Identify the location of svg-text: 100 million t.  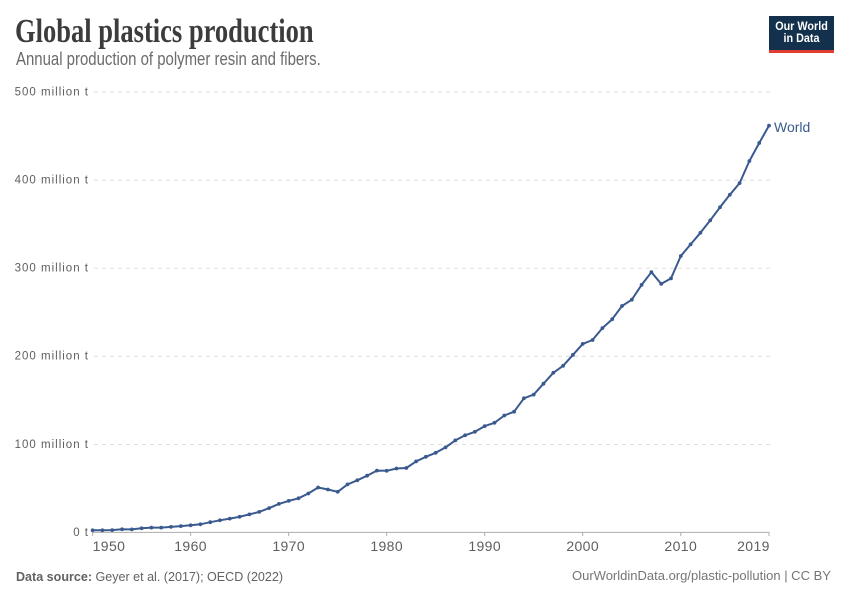
(52, 445).